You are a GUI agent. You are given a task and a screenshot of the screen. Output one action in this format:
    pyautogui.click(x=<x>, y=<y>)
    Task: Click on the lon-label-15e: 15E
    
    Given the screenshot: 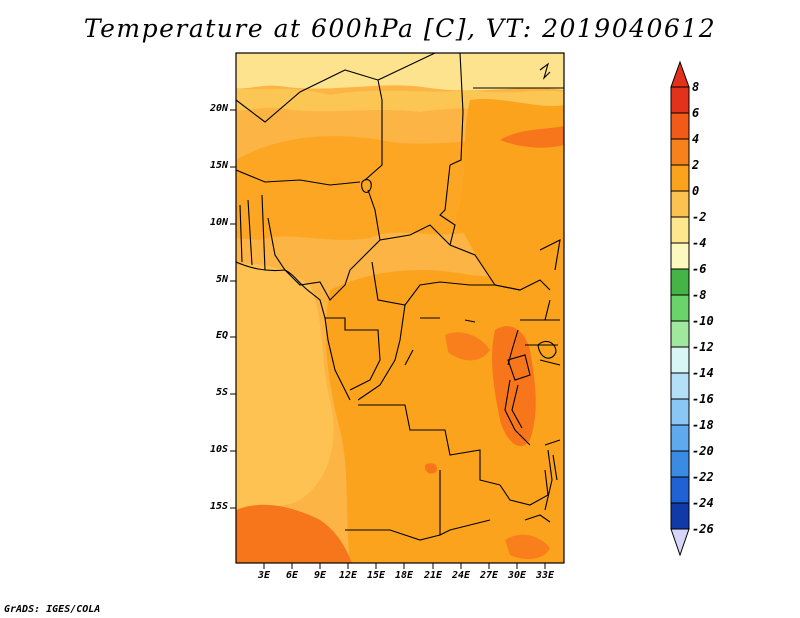 What is the action you would take?
    pyautogui.click(x=376, y=575)
    